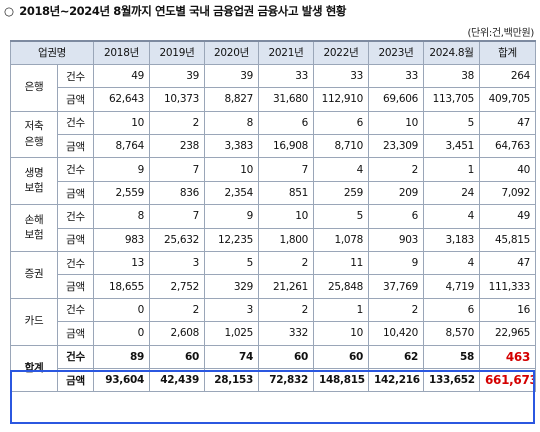 This screenshot has height=432, width=540. What do you see at coordinates (121, 333) in the screenshot?
I see `value-amount: 0` at bounding box center [121, 333].